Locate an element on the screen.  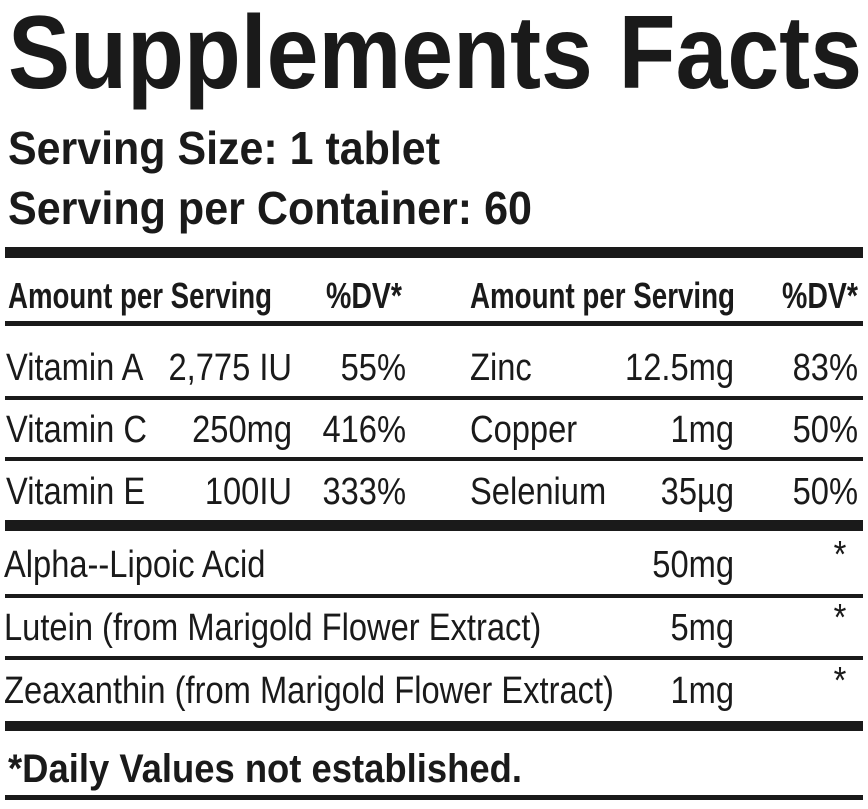
footnote: *Daily Values not established. is located at coordinates (265, 769).